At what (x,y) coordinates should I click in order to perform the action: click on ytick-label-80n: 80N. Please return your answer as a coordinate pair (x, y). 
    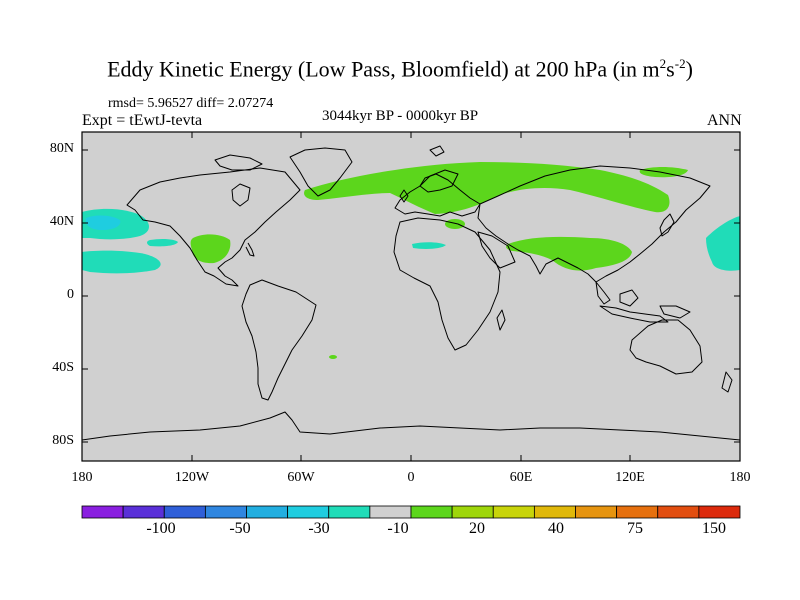
    Looking at the image, I should click on (61, 148).